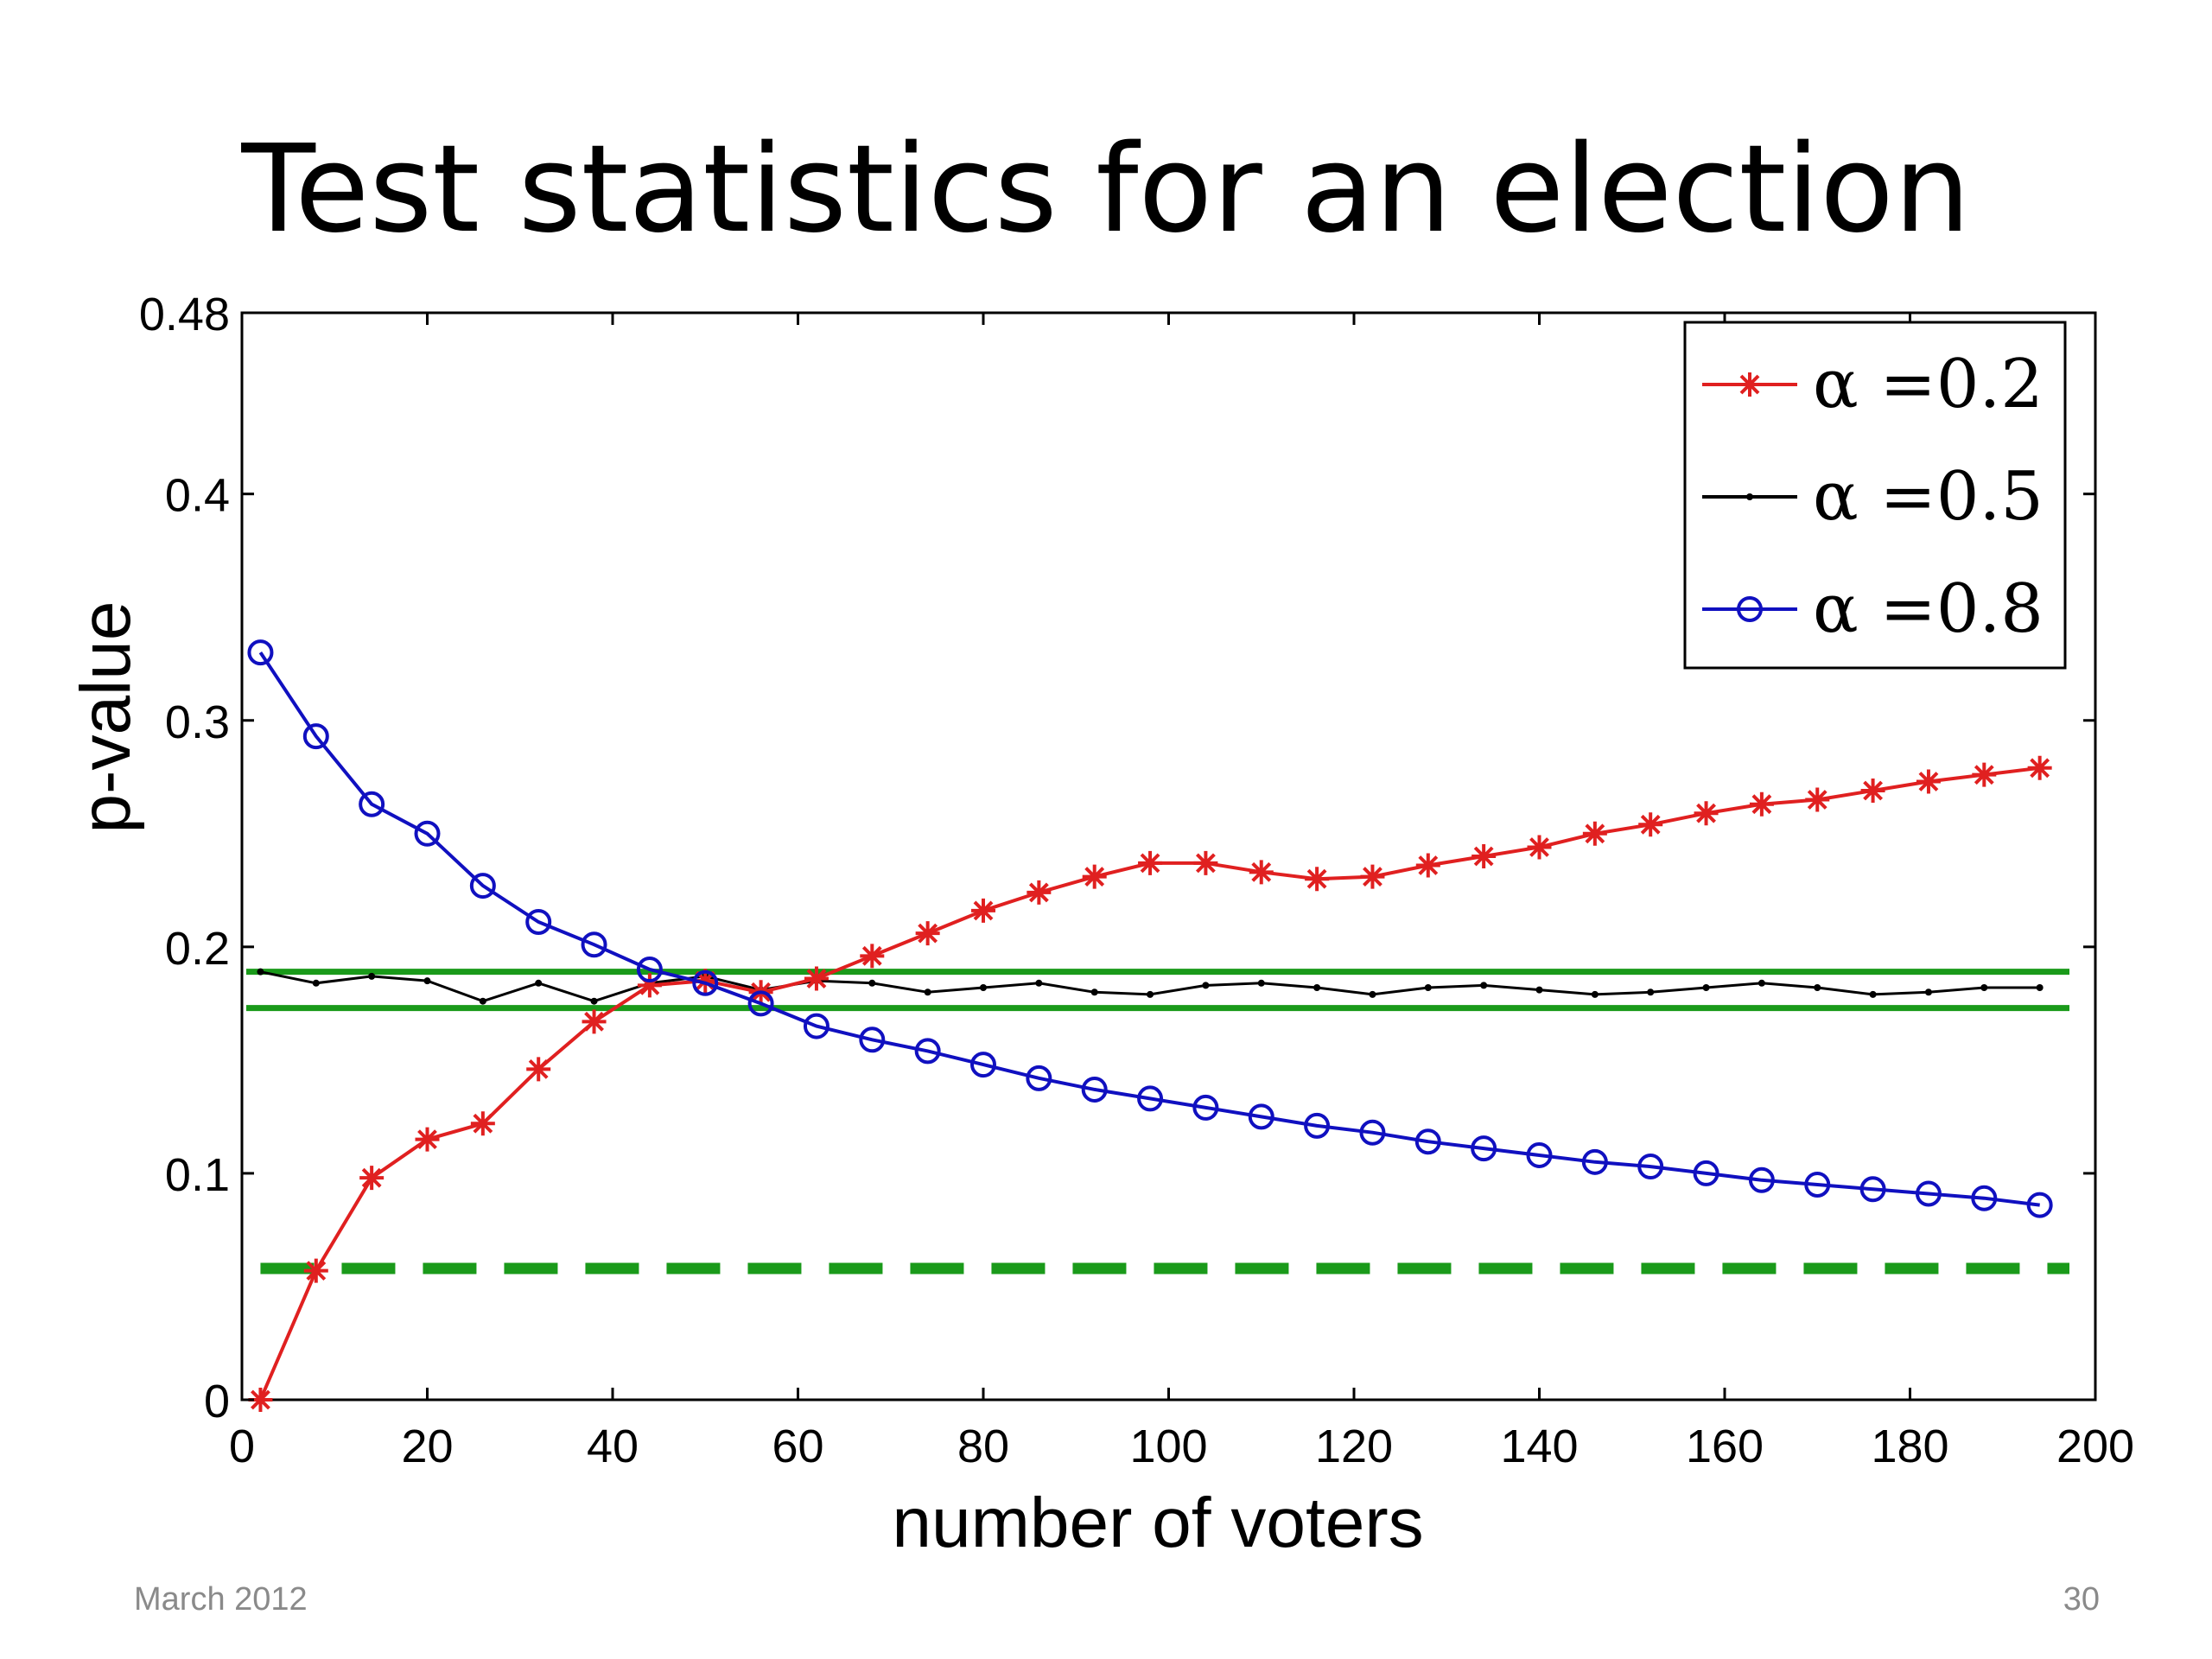 This screenshot has width=2212, height=1659. Describe the element at coordinates (613, 1446) in the screenshot. I see `x-tick-label: 40` at that location.